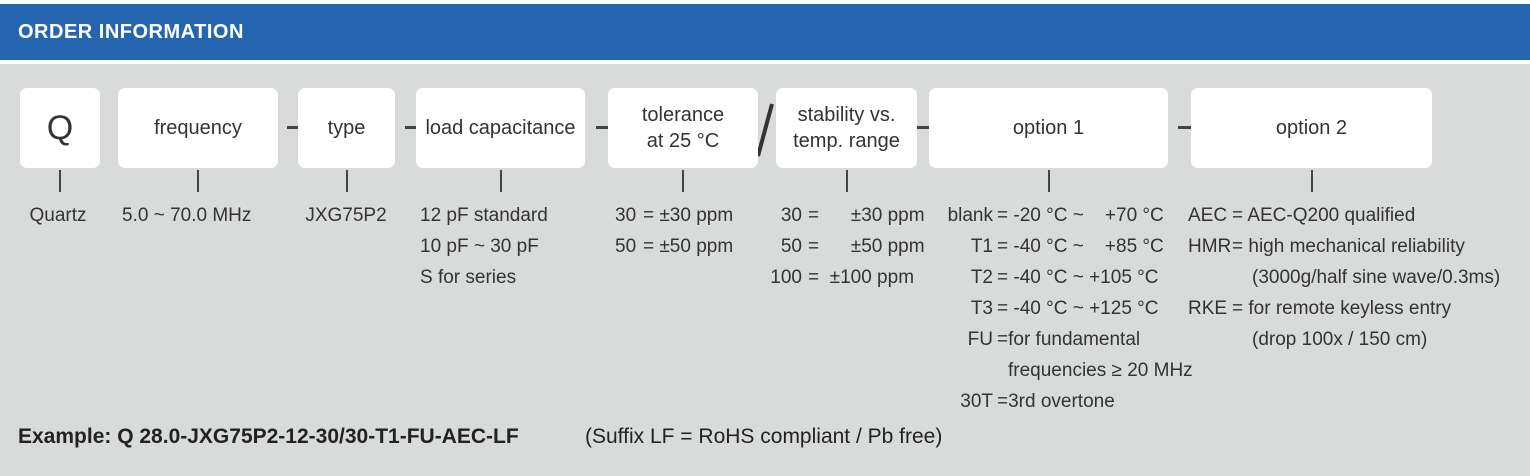 This screenshot has height=476, width=1530. I want to click on field-box: frequency, so click(198, 128).